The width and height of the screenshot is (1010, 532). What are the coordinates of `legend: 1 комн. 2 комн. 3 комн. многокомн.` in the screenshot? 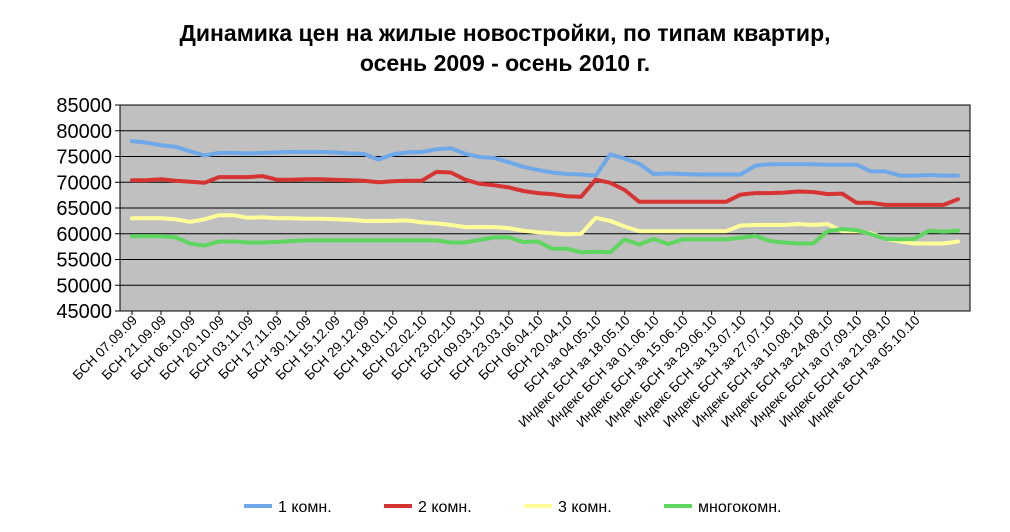 It's located at (512, 507).